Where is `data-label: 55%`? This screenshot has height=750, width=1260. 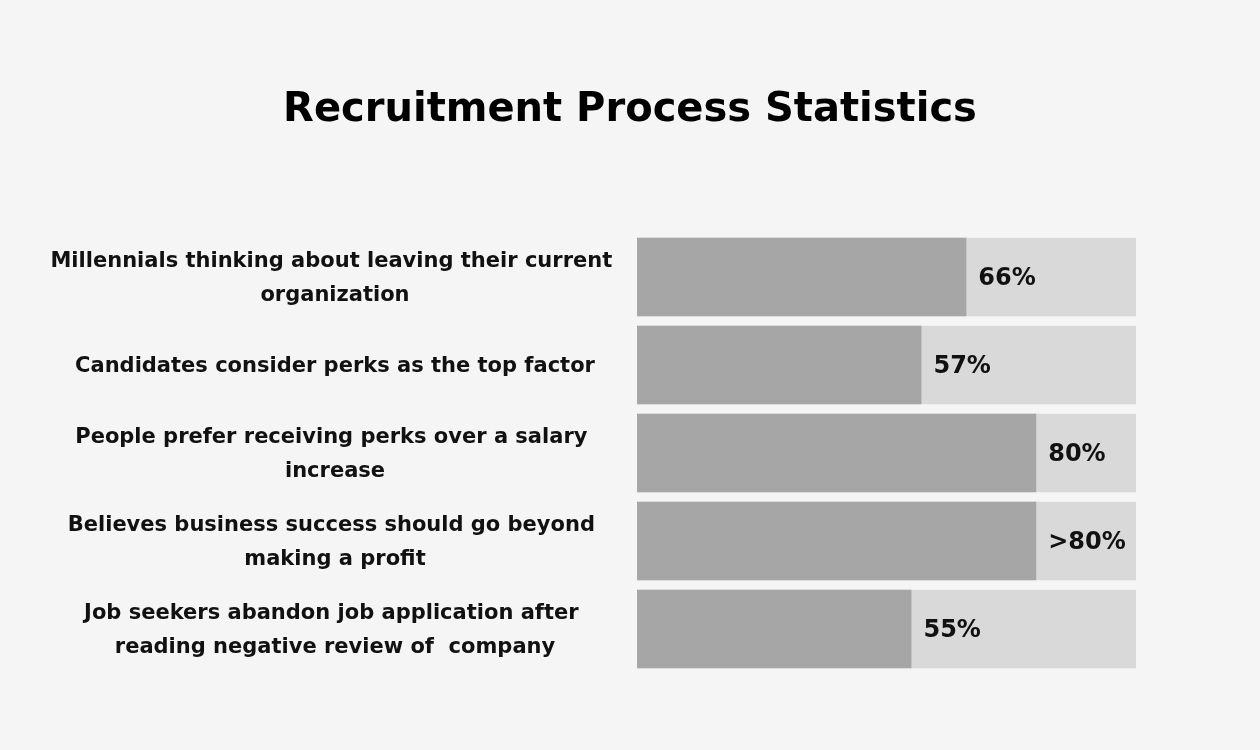 data-label: 55% is located at coordinates (952, 629).